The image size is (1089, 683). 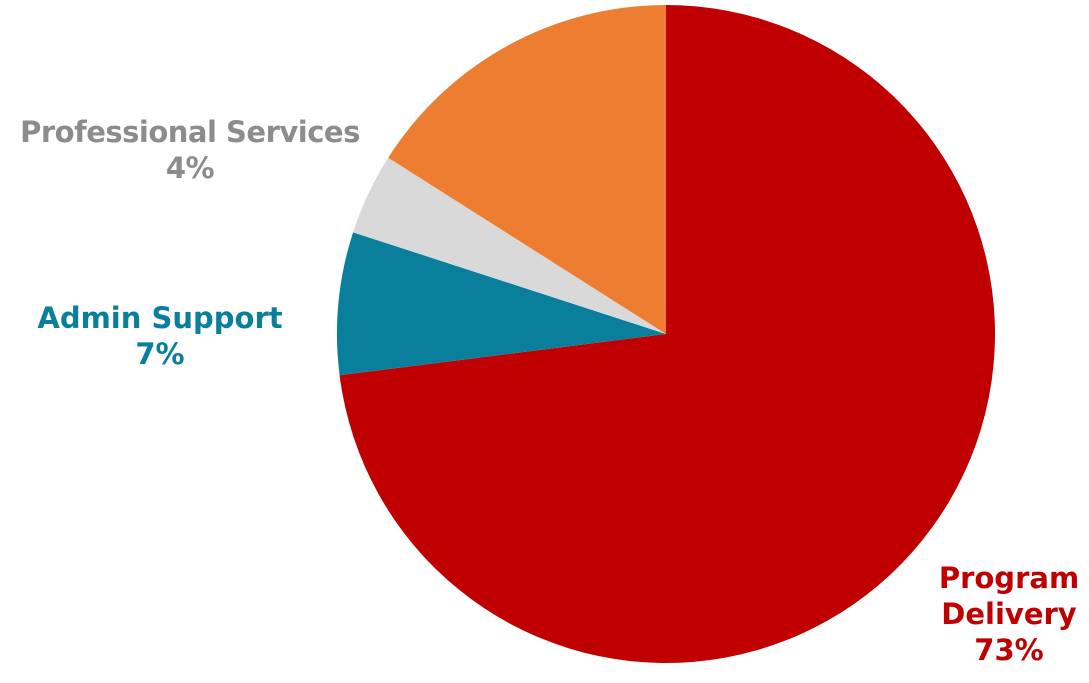 I want to click on pie-slice-professional-services, so click(x=509, y=245).